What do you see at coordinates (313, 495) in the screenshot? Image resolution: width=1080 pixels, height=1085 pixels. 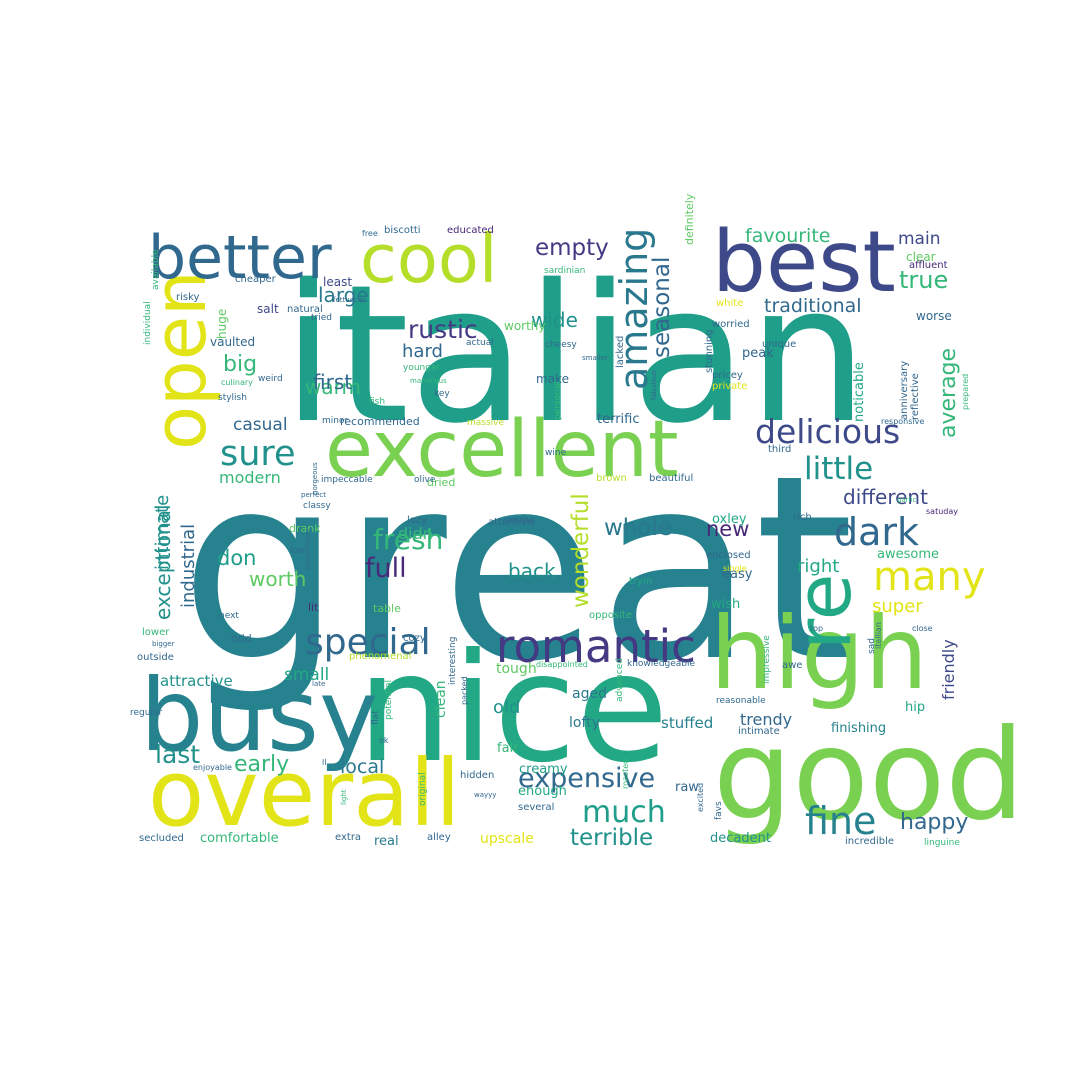 I see `word-perfect: perfect` at bounding box center [313, 495].